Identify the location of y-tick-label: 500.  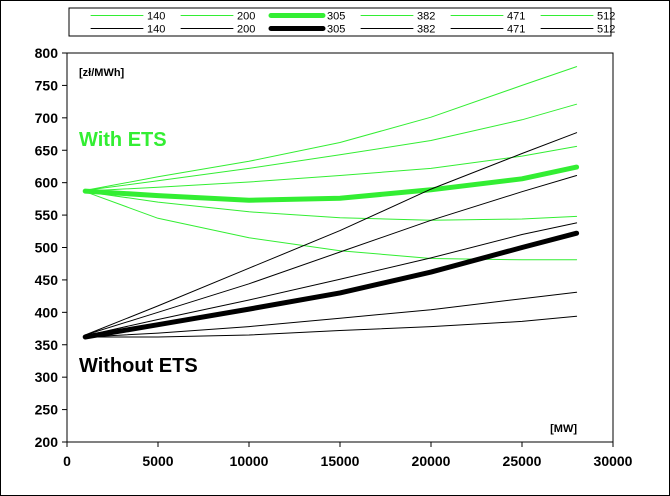
(47, 248).